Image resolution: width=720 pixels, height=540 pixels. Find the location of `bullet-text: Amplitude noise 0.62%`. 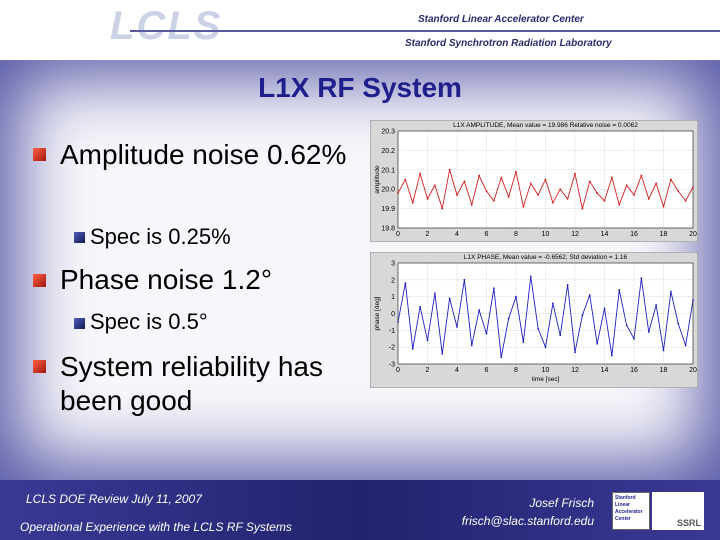

bullet-text: Amplitude noise 0.62% is located at coordinates (203, 154).